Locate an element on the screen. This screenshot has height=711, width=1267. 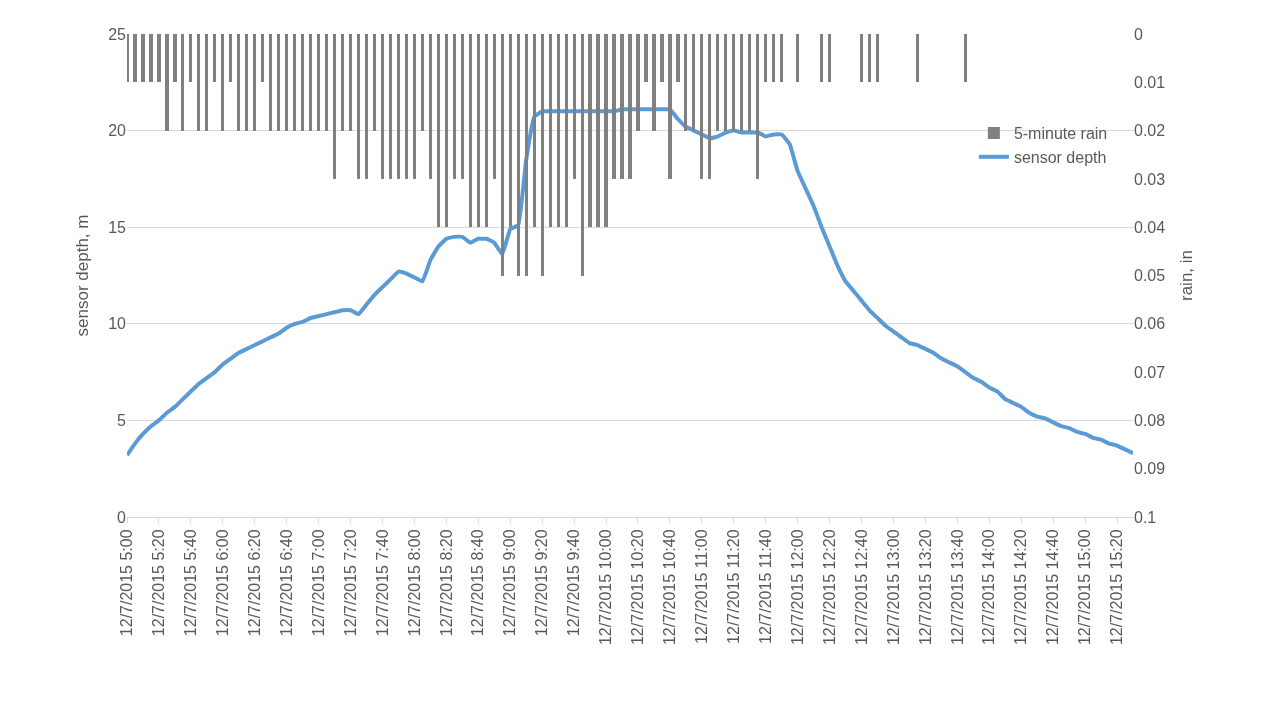
x-tick-label: 12/7/2015 14:00 is located at coordinates (989, 587).